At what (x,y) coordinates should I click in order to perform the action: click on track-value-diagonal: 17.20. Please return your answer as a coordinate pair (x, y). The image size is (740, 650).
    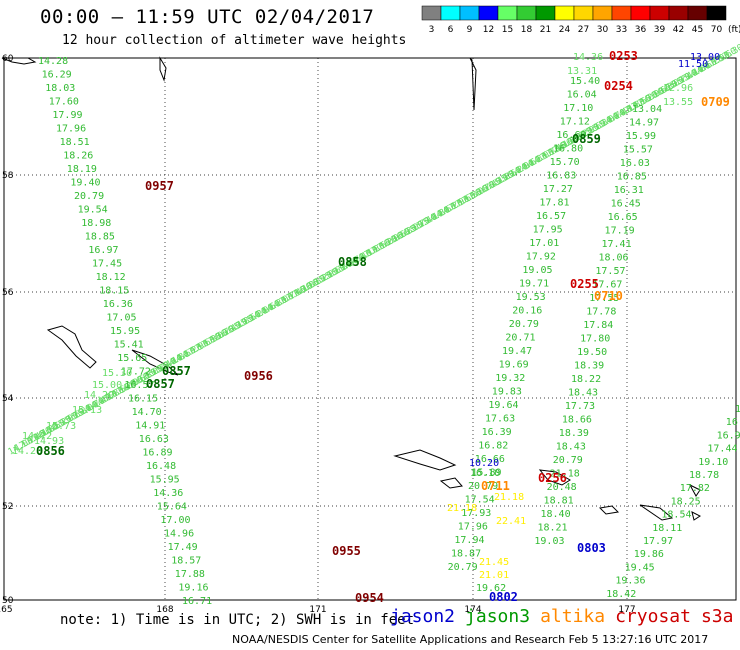
    Looking at the image, I should click on (646, 101).